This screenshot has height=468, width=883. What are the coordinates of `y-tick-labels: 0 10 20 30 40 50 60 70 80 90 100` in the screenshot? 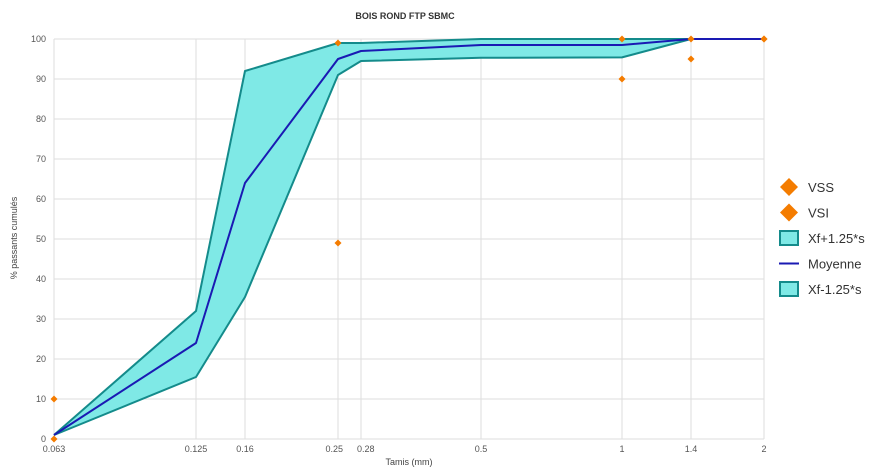 It's located at (38, 239).